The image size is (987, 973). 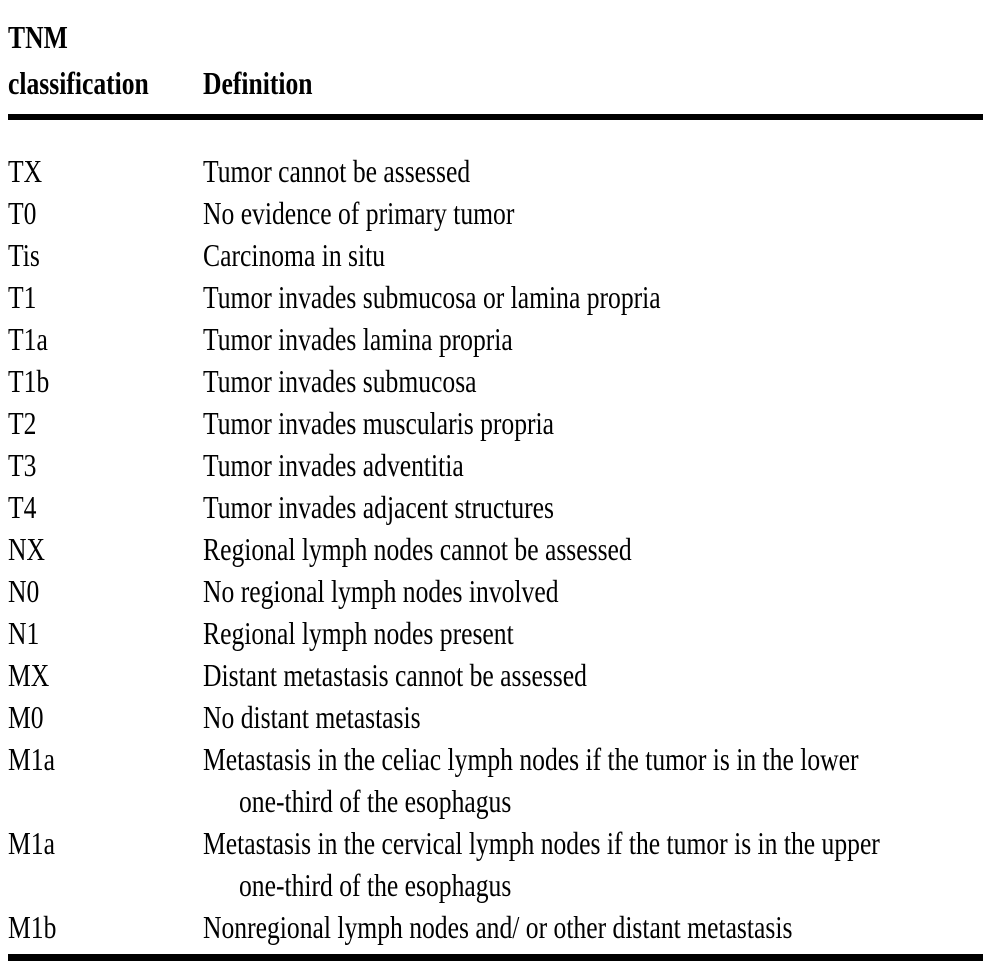 What do you see at coordinates (593, 171) in the screenshot?
I see `definition-cell: Tumor cannot be assessed` at bounding box center [593, 171].